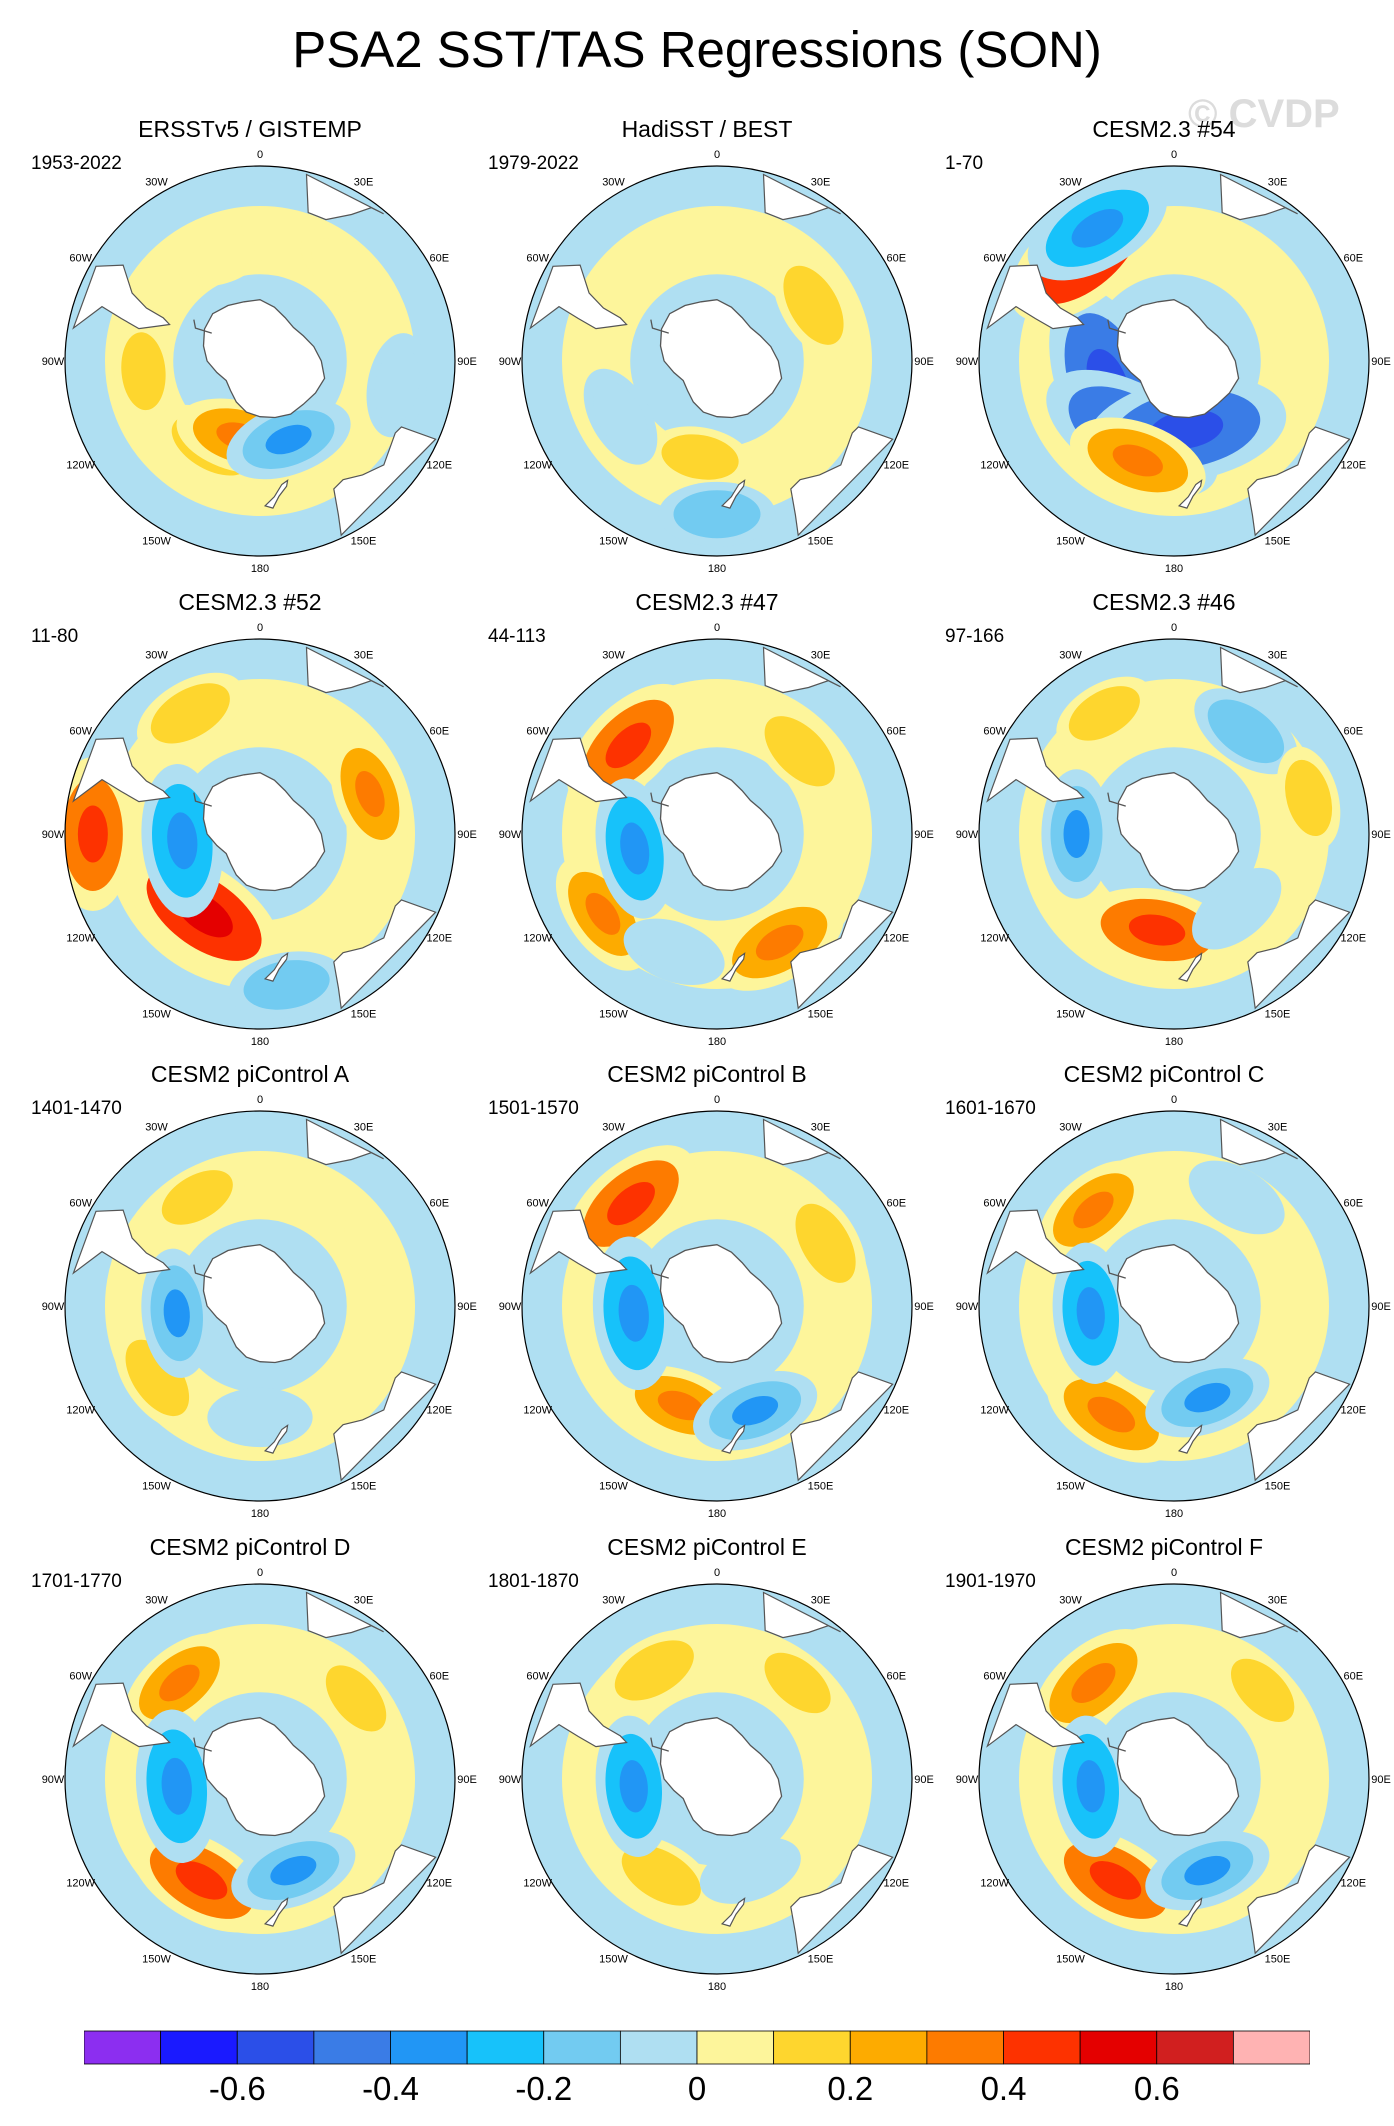 This screenshot has width=1394, height=2126. I want to click on panel-period: 1401-1470, so click(76, 1108).